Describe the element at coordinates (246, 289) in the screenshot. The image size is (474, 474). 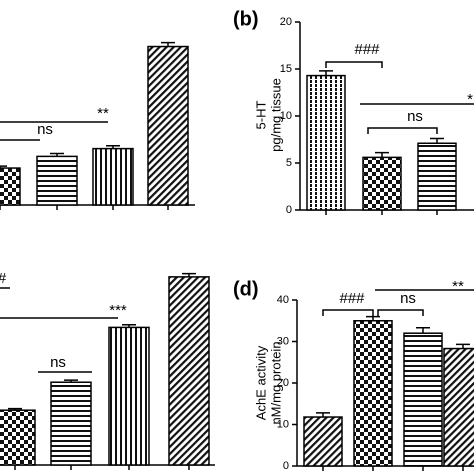
I see `panel-label: (d)` at that location.